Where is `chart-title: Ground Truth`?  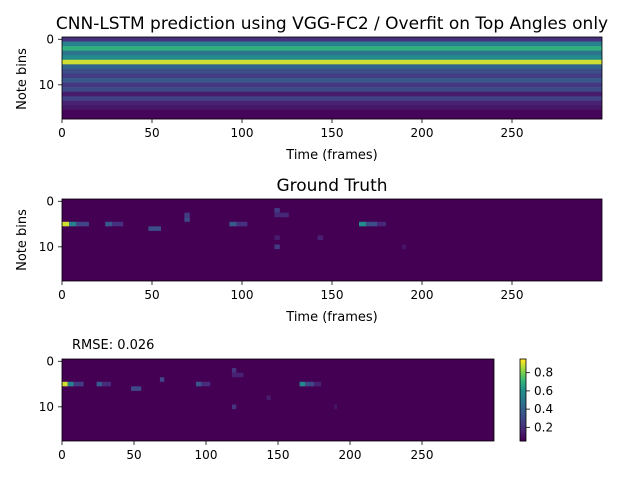
chart-title: Ground Truth is located at coordinates (331, 186).